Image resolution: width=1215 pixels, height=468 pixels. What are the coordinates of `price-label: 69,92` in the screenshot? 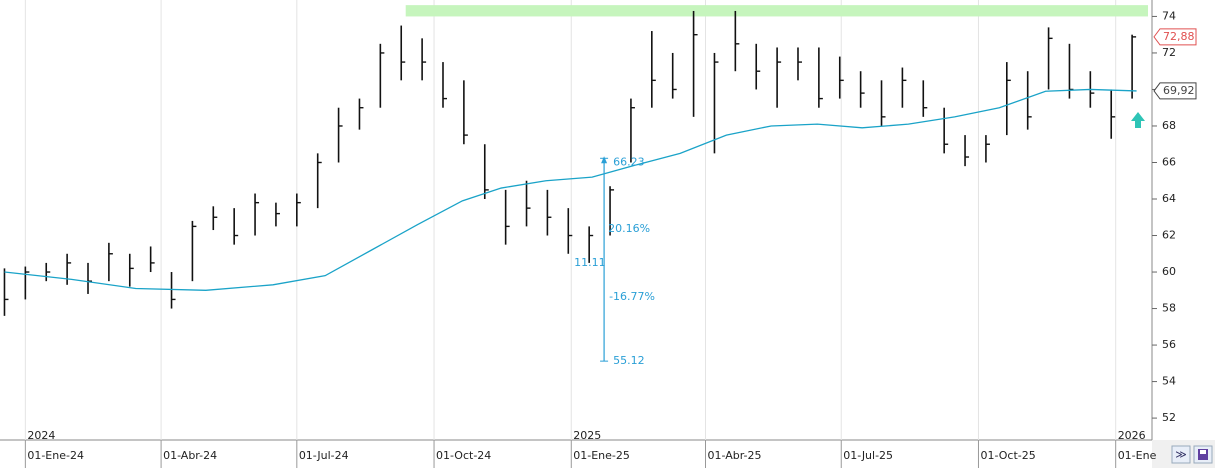 It's located at (1179, 90).